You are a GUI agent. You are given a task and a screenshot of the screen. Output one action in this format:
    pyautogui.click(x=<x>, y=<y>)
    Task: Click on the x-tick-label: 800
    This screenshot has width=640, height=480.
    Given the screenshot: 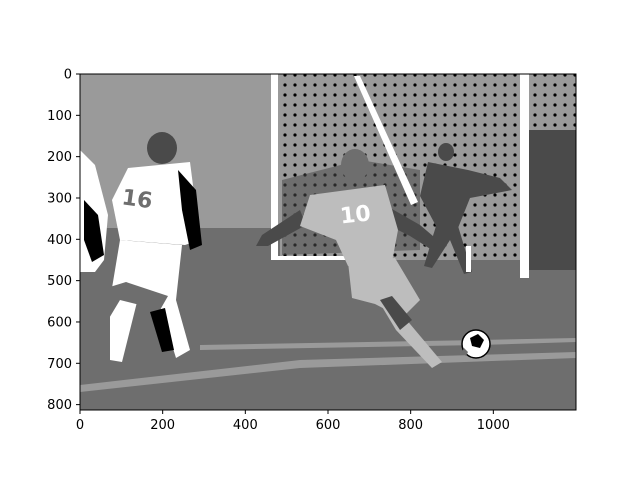 What is the action you would take?
    pyautogui.click(x=410, y=425)
    